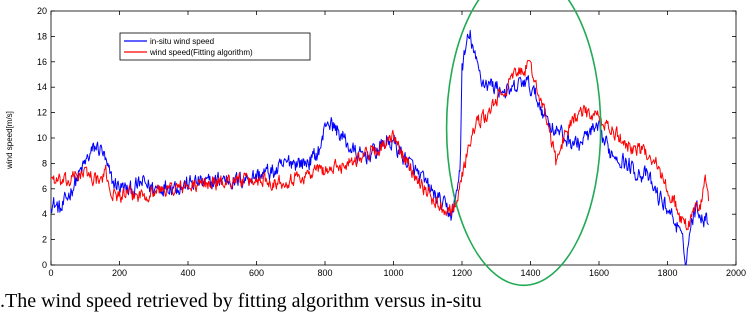 This screenshot has width=747, height=329. I want to click on legend-box, so click(215, 46).